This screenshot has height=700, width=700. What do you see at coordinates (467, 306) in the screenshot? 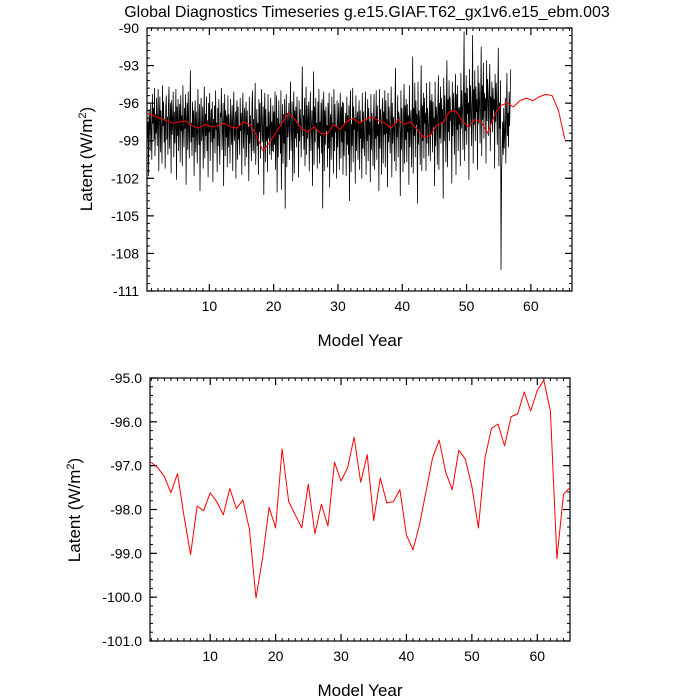
I see `top-x-tick-label: 50` at bounding box center [467, 306].